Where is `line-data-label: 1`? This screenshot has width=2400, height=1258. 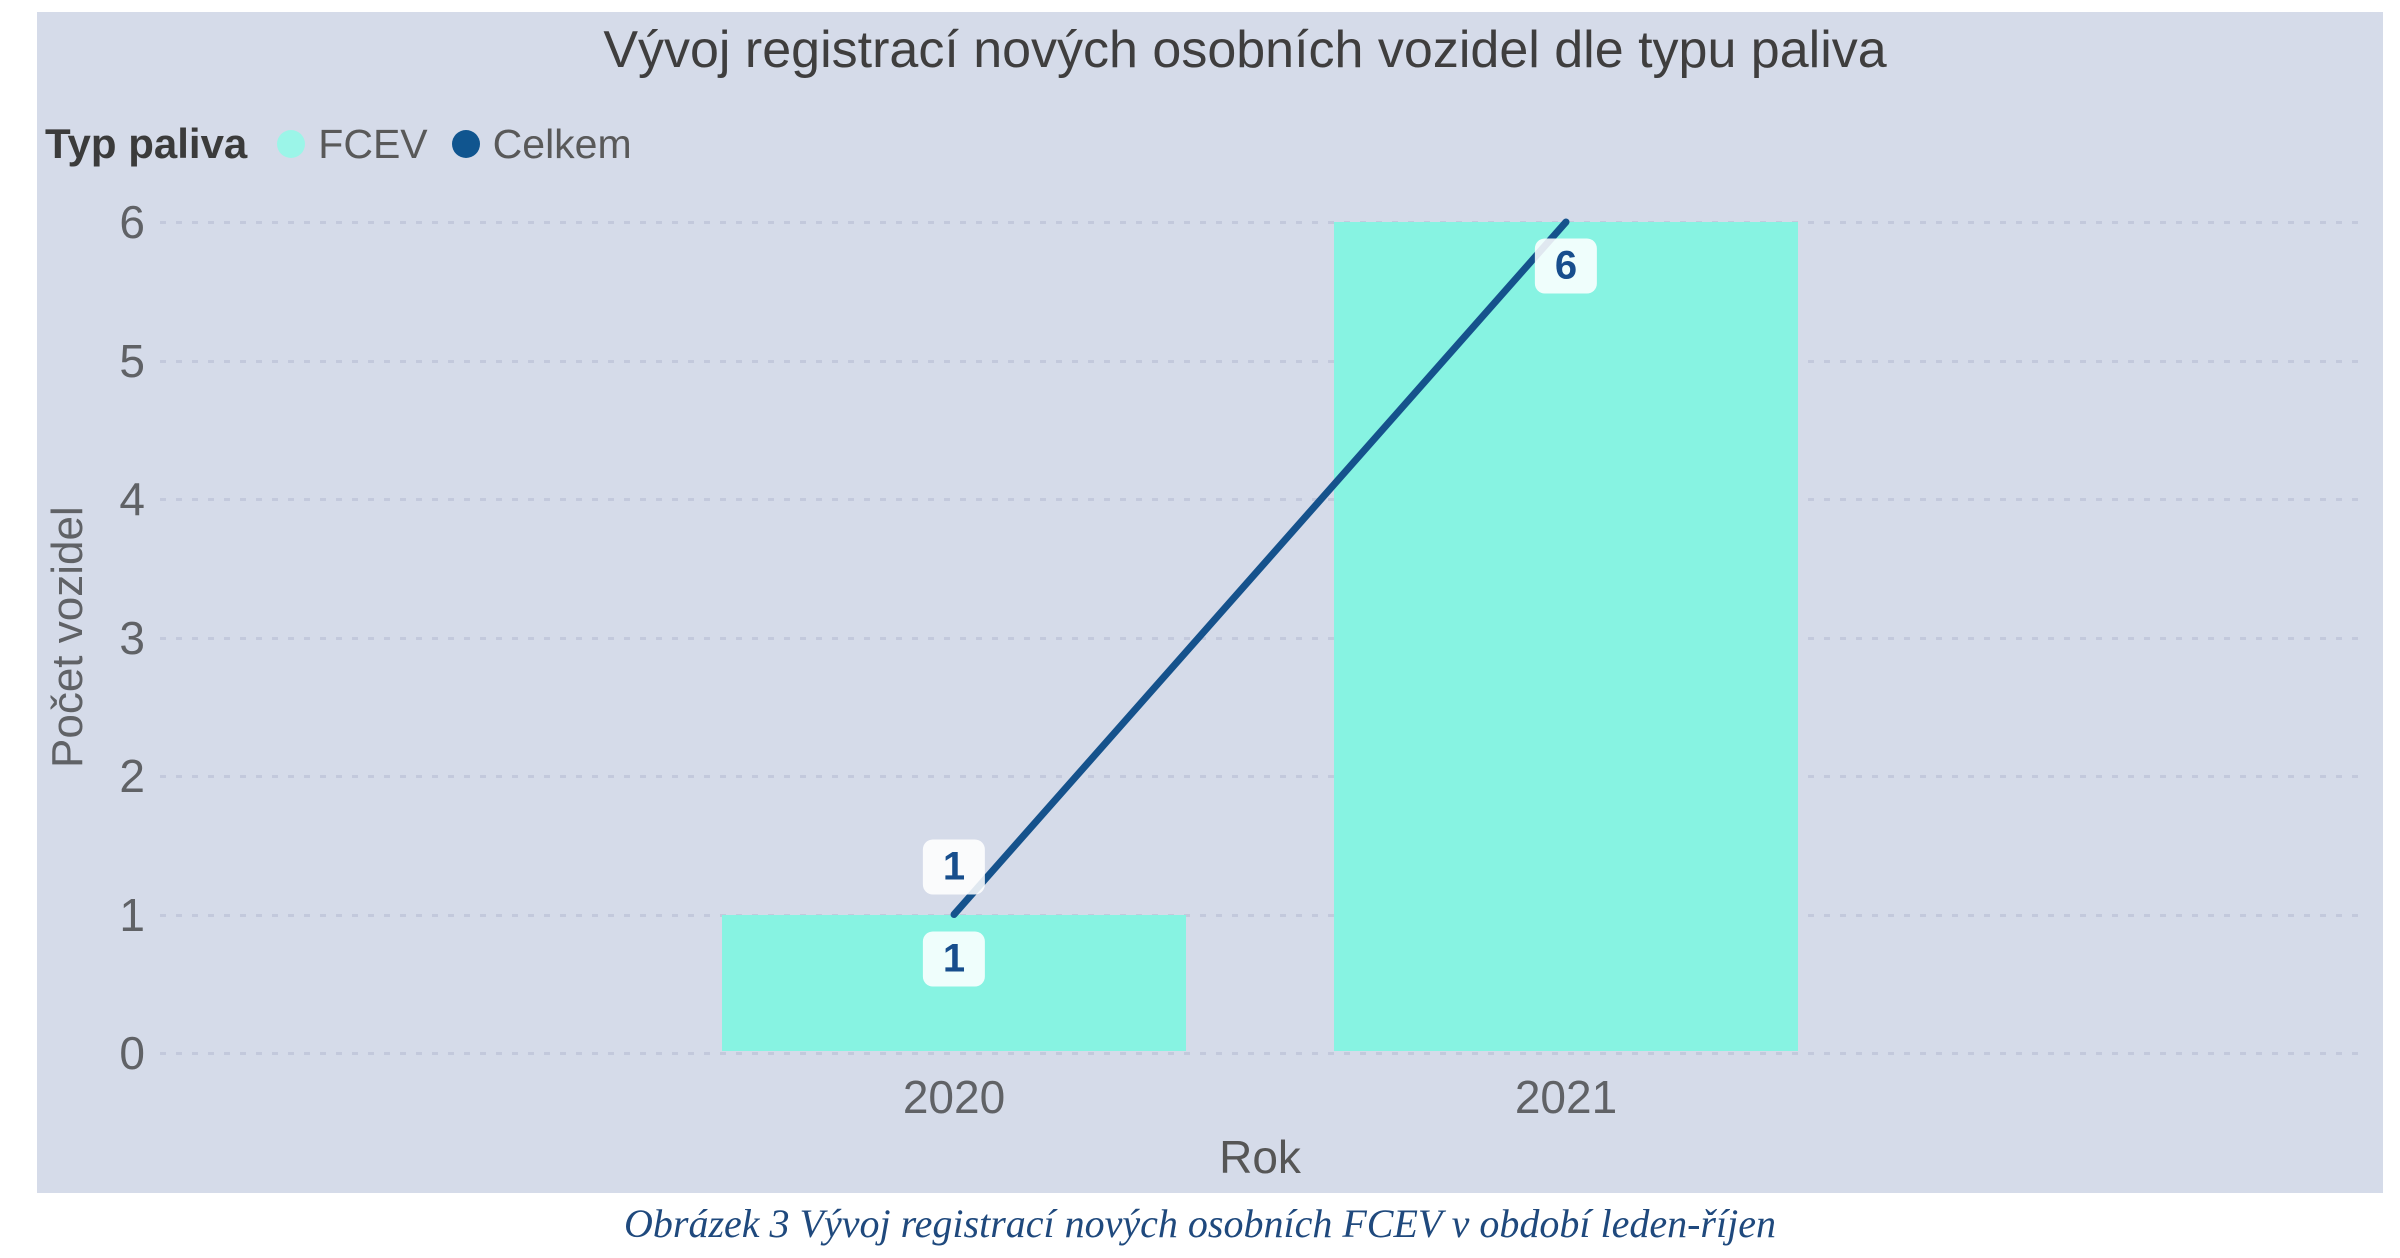
line-data-label: 1 is located at coordinates (954, 866).